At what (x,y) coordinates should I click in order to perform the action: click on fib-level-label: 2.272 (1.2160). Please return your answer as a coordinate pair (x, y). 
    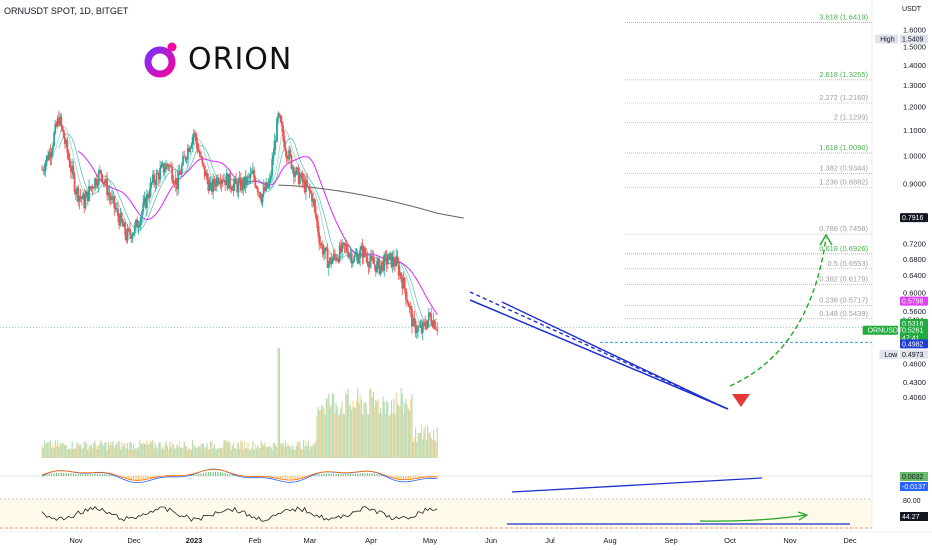
    Looking at the image, I should click on (843, 97).